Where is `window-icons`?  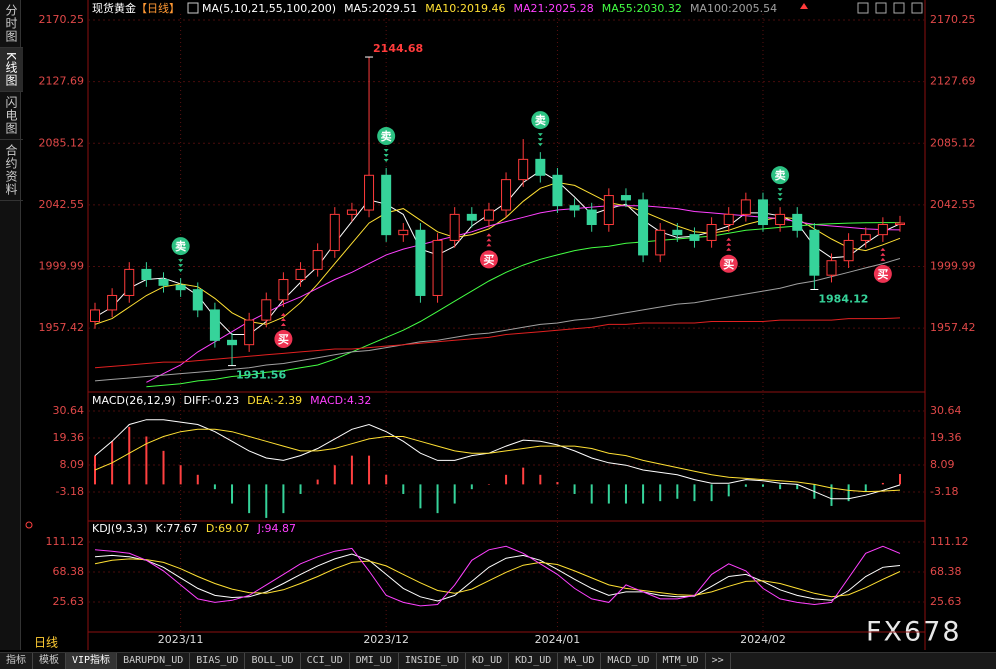 window-icons is located at coordinates (861, 8).